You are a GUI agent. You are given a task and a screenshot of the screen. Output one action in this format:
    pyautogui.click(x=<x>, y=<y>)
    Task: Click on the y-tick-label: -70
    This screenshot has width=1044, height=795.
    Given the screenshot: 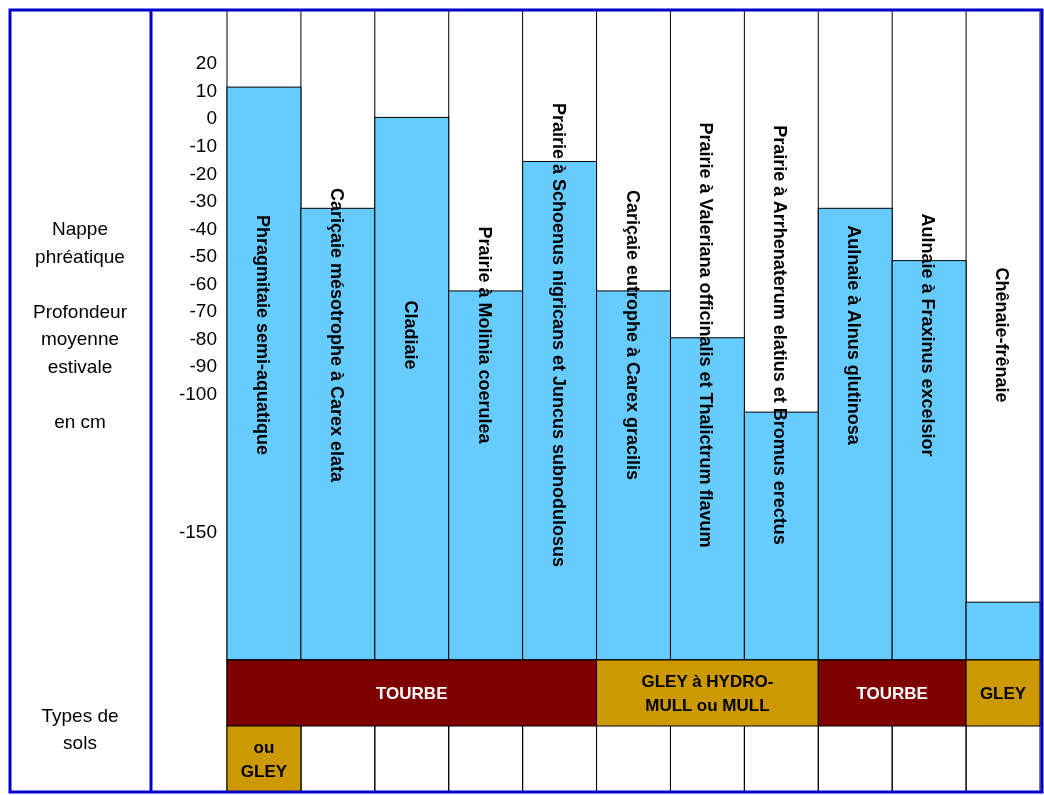 What is the action you would take?
    pyautogui.click(x=203, y=311)
    